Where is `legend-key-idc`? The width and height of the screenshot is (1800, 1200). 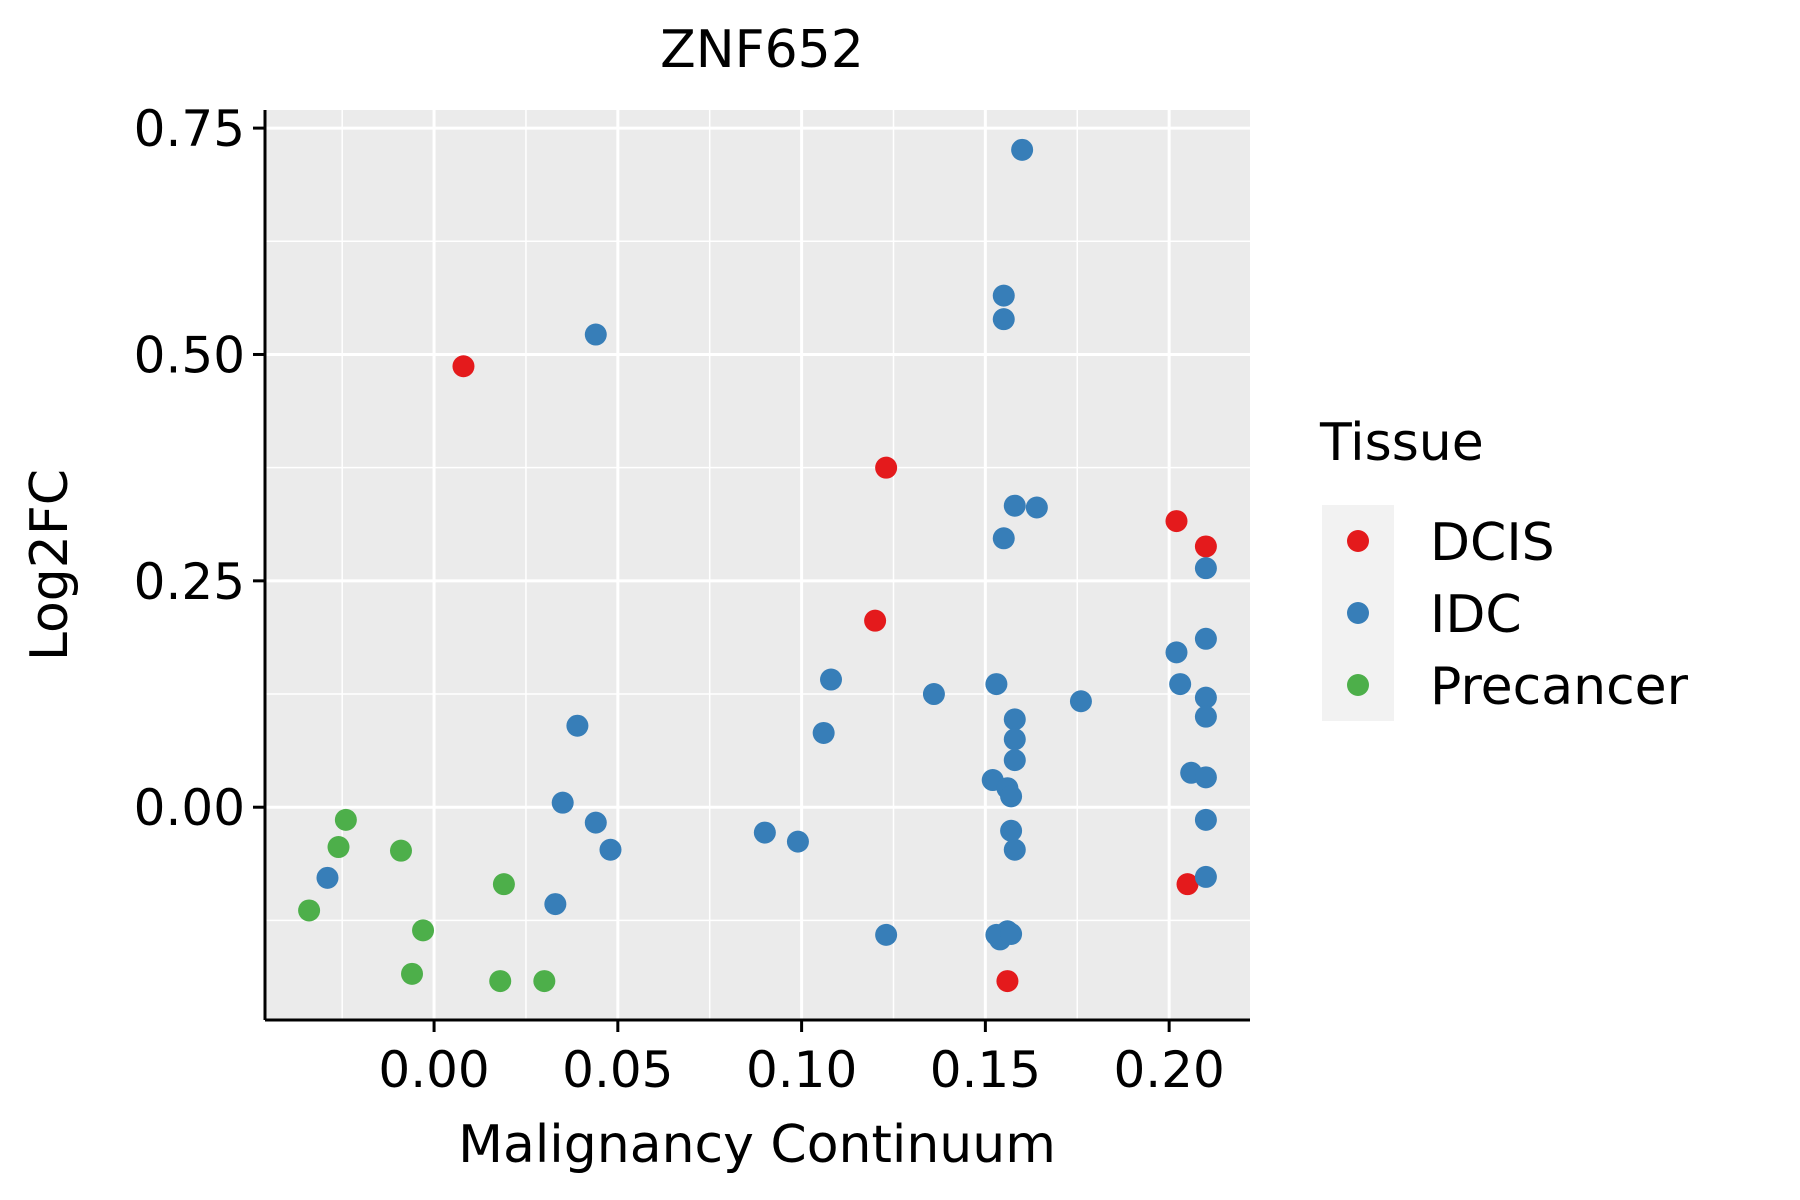 legend-key-idc is located at coordinates (1358, 613).